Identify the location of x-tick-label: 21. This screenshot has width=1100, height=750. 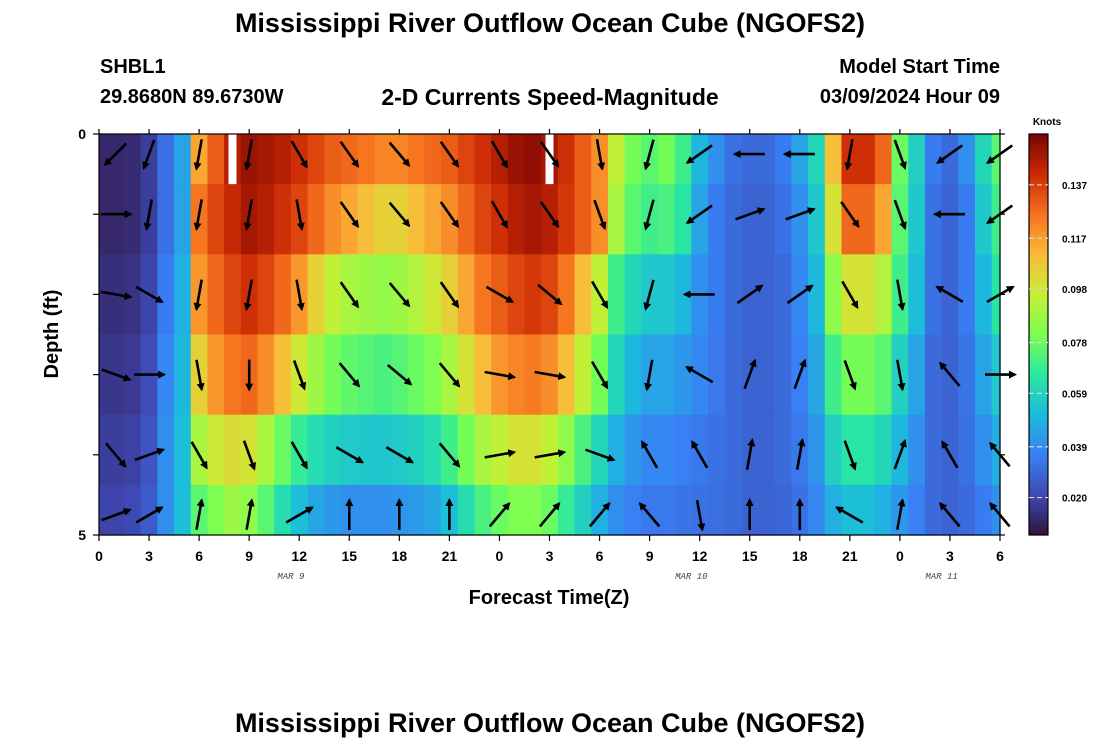
(850, 556).